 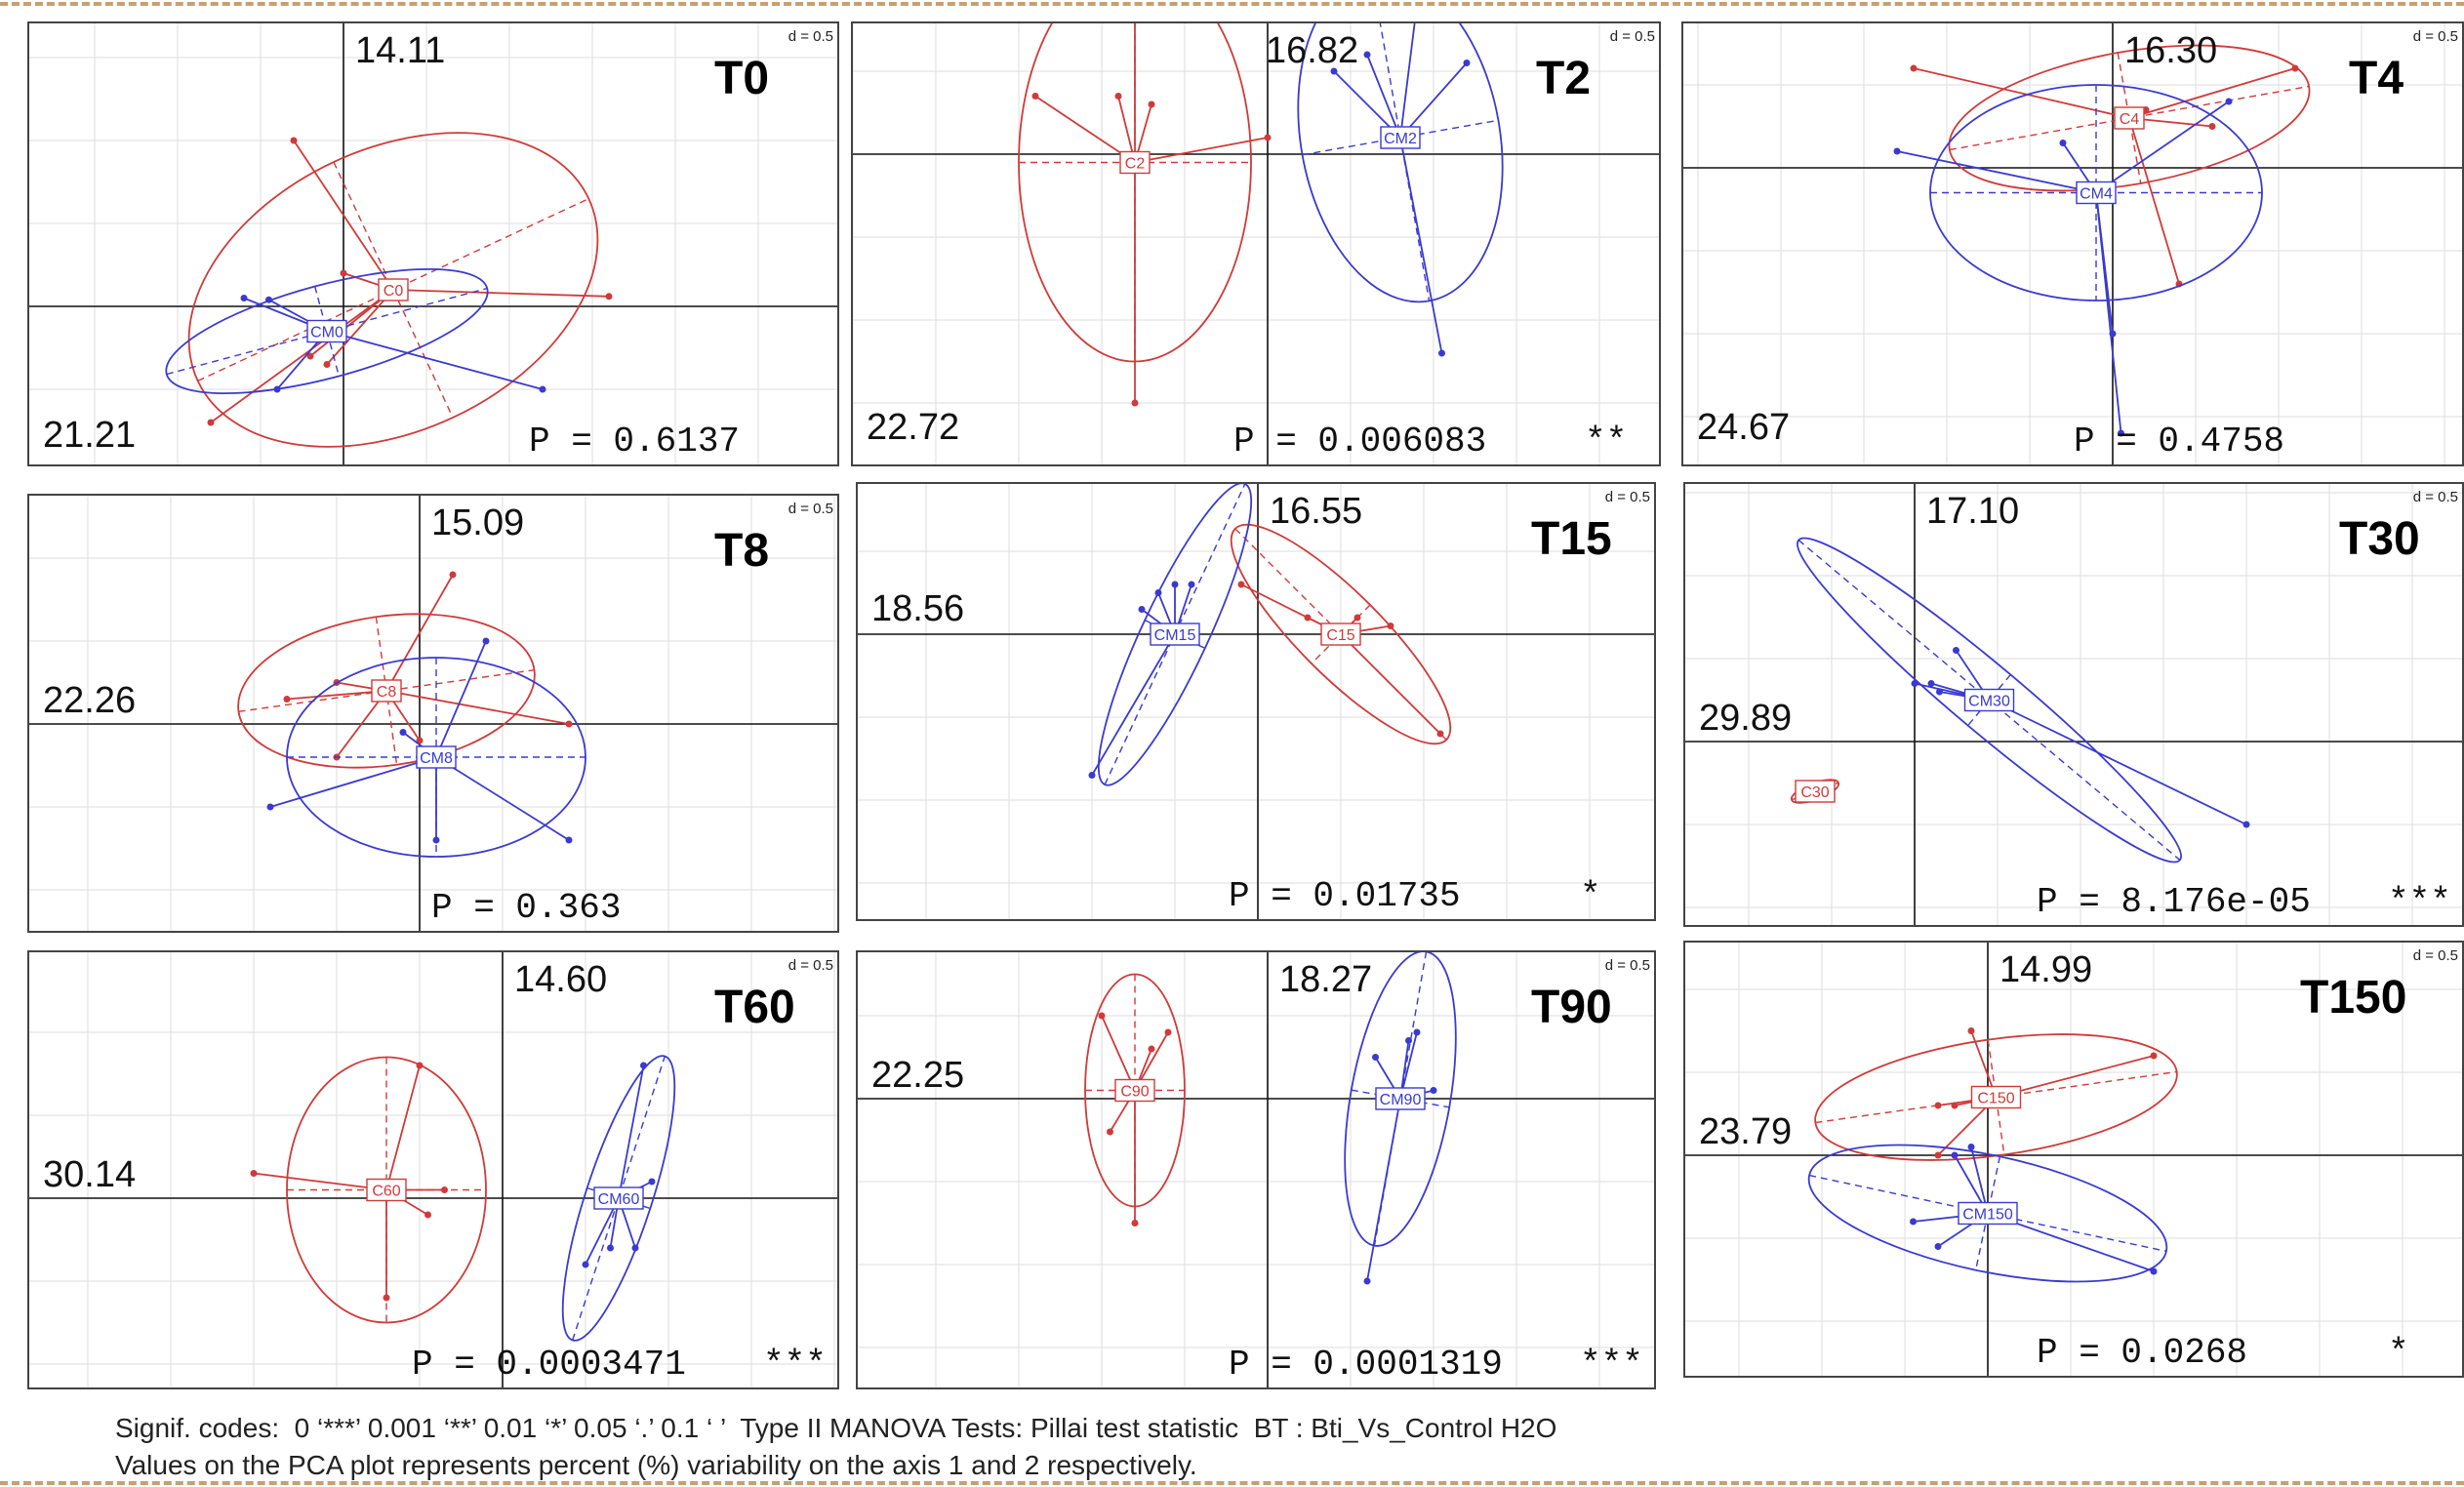 I want to click on group-c2: C2, so click(x=1145, y=215).